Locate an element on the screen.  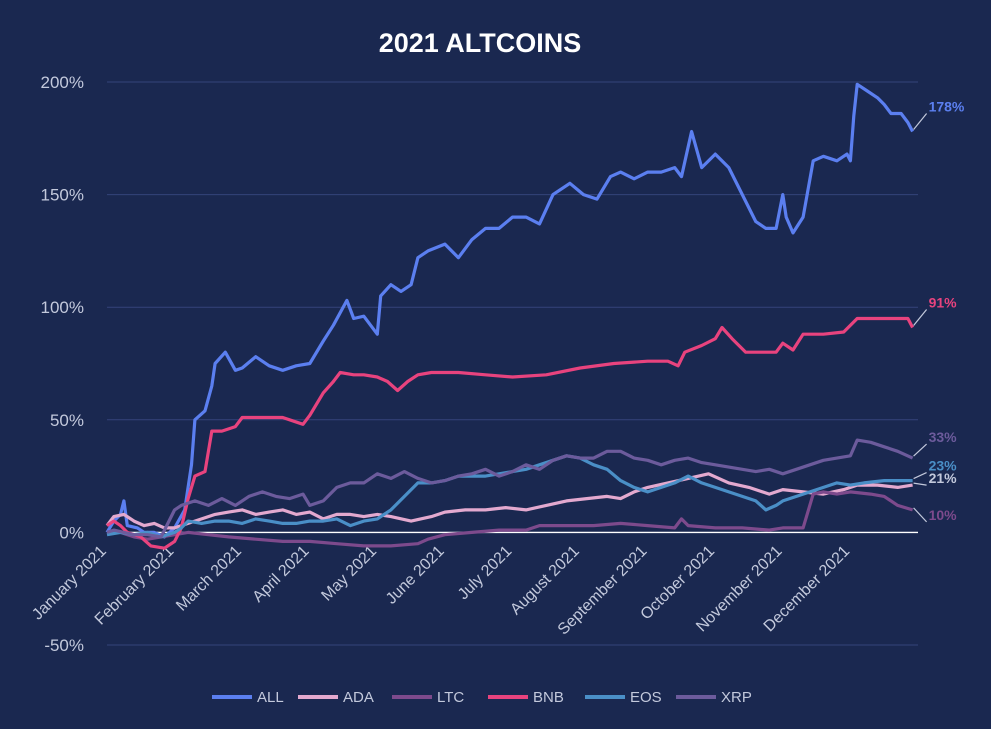
x-tick-label: July 2021 is located at coordinates (485, 573).